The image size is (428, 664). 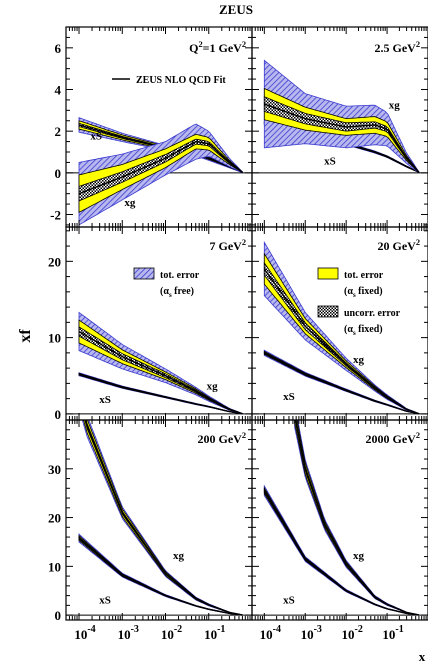 What do you see at coordinates (54, 469) in the screenshot?
I see `y-tick-label: 30` at bounding box center [54, 469].